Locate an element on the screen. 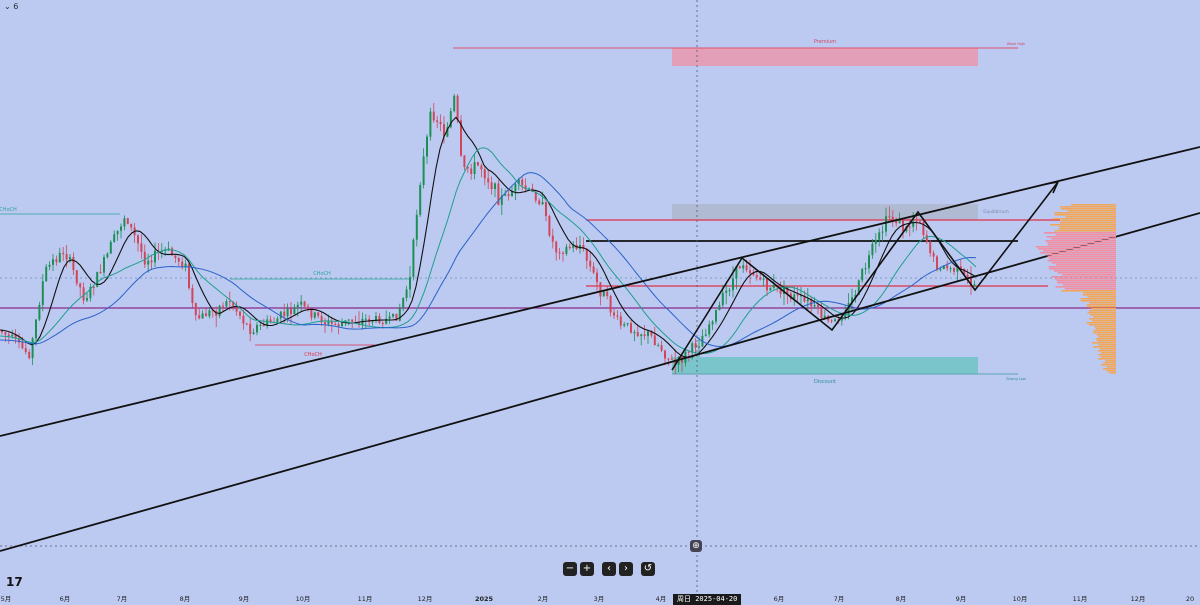 This screenshot has height=605, width=1200. x-axis-tick-label: 4月 is located at coordinates (661, 599).